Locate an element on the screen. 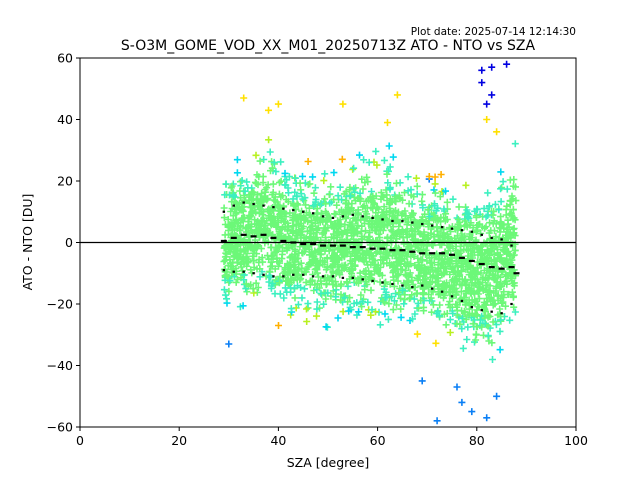 This screenshot has height=480, width=640. x-axis: 0 20 40 60 80 100 is located at coordinates (332, 437).